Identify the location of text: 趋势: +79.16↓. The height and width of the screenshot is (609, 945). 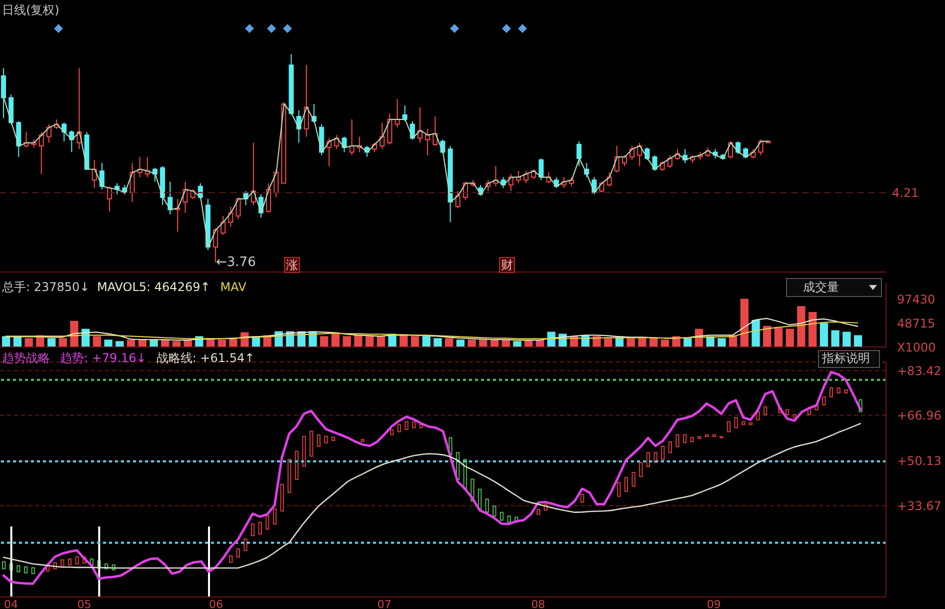
(103, 358).